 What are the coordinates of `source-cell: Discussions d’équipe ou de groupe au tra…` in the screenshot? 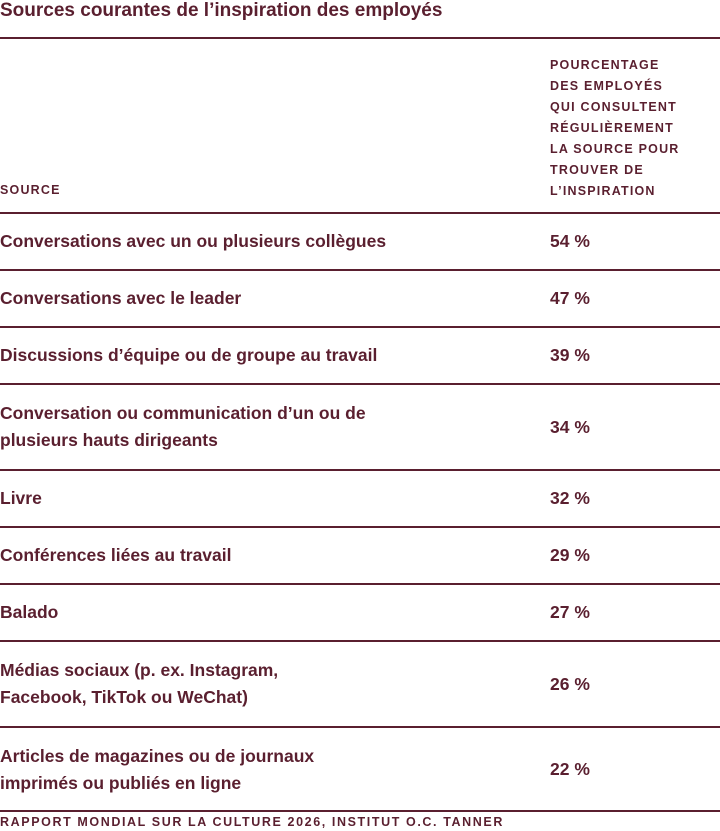 It's located at (270, 355).